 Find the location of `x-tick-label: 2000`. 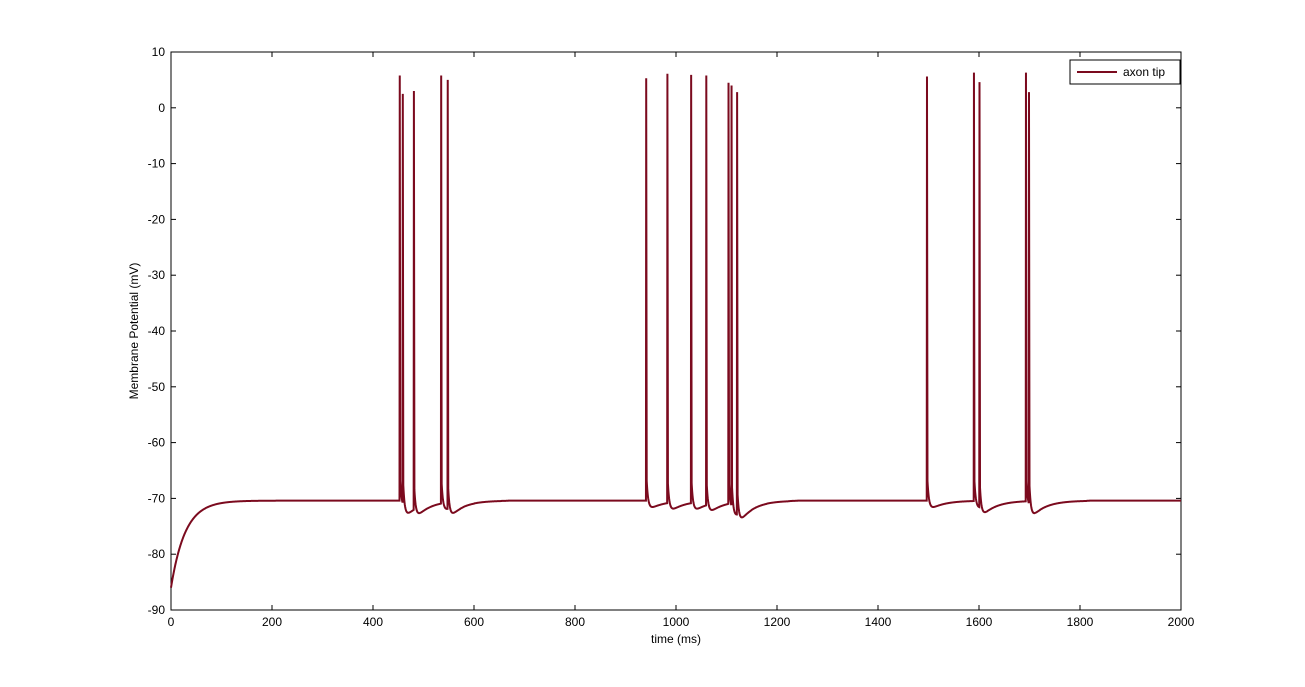

x-tick-label: 2000 is located at coordinates (1181, 622).